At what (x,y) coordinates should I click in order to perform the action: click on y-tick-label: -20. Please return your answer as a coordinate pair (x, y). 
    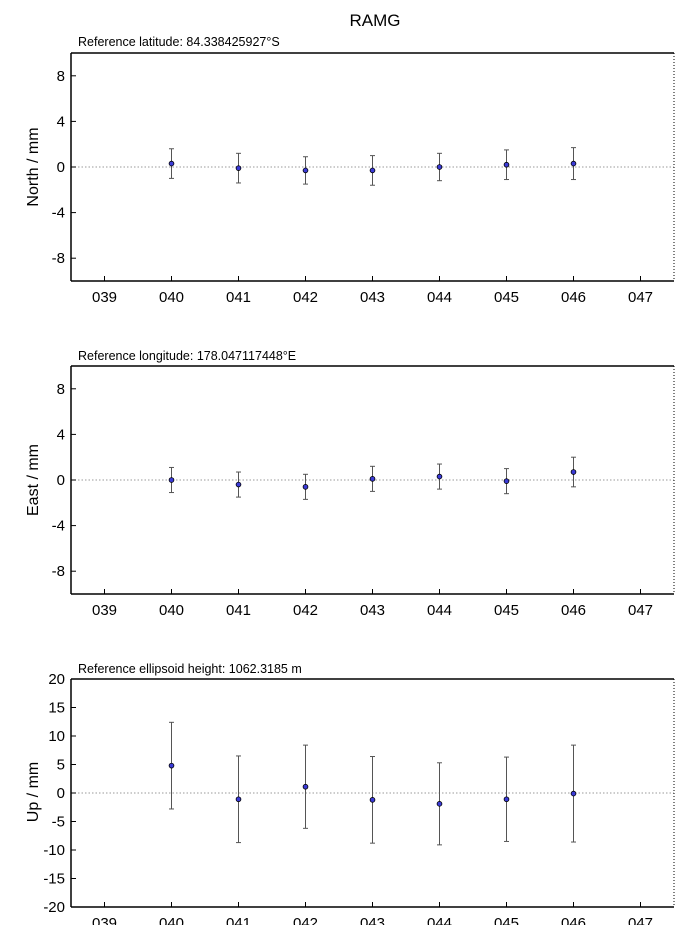
    Looking at the image, I should click on (54, 907).